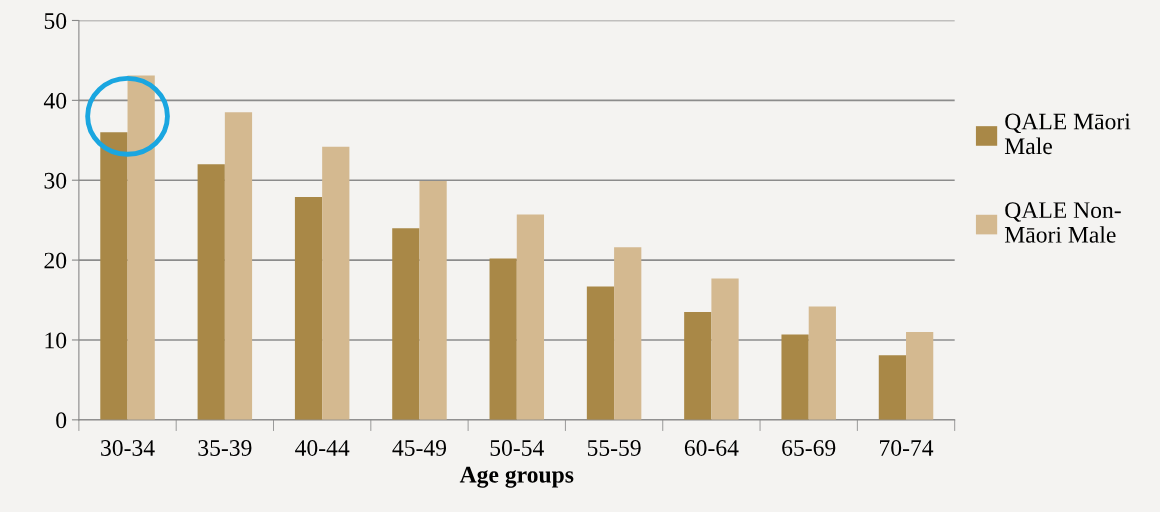  I want to click on y-tick-label: 40, so click(55, 100).